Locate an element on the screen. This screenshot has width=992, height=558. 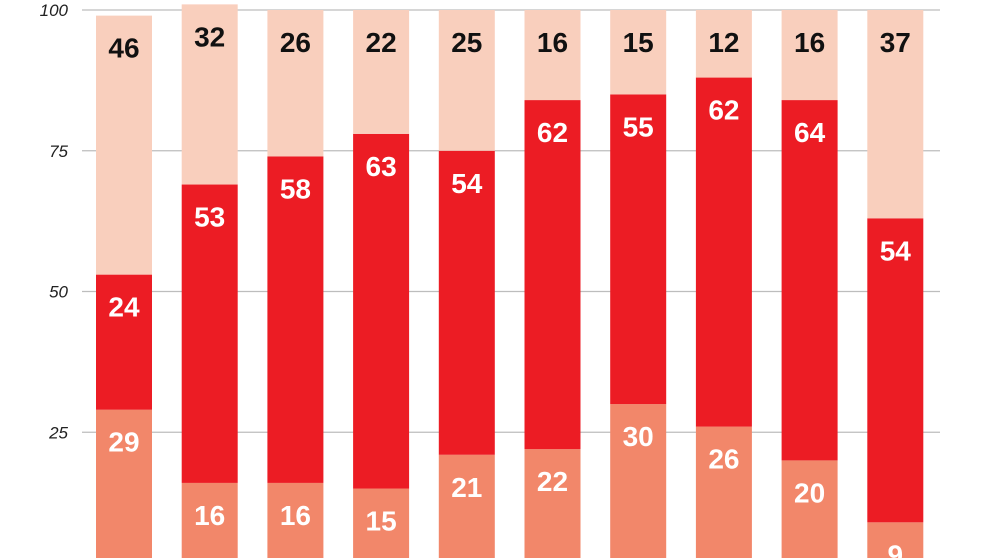
data-label: 55 is located at coordinates (638, 126).